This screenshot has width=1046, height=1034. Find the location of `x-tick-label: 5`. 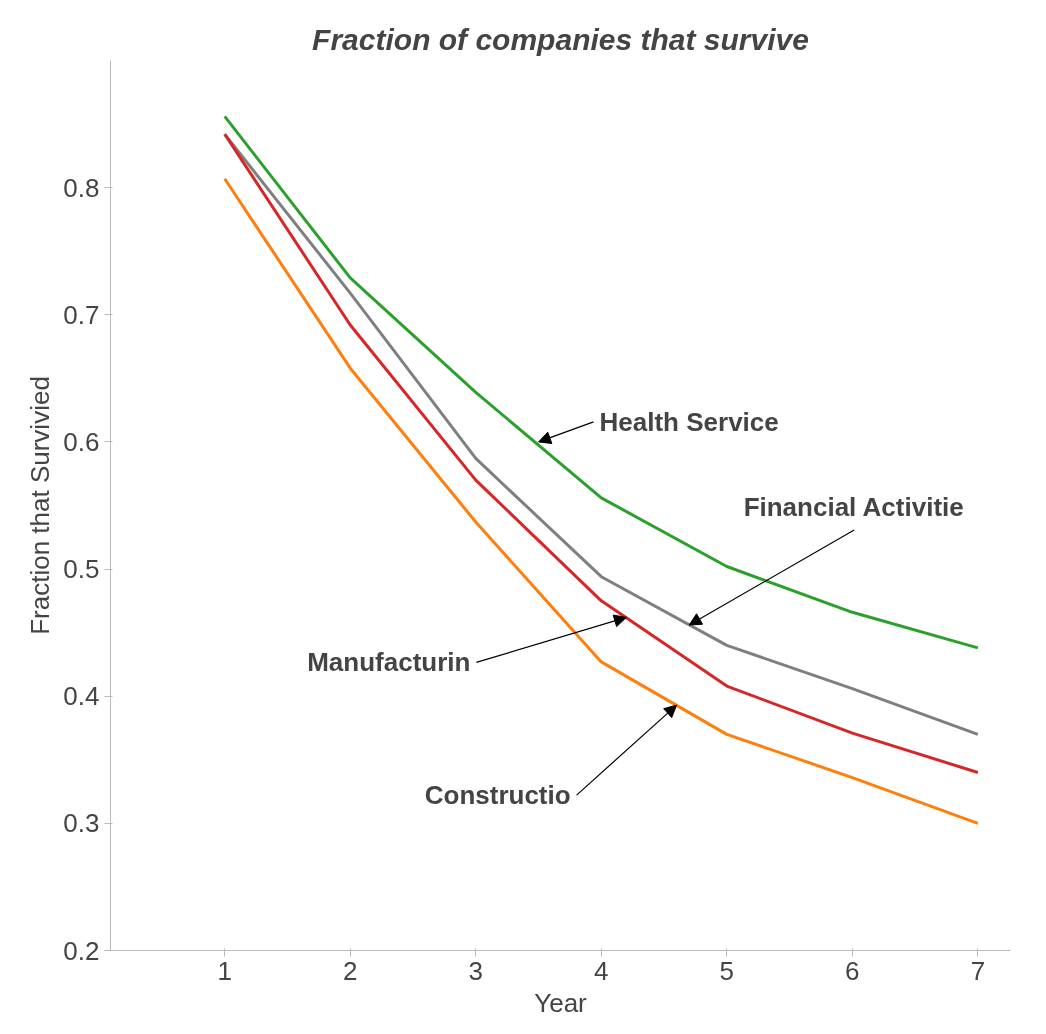

x-tick-label: 5 is located at coordinates (727, 970).